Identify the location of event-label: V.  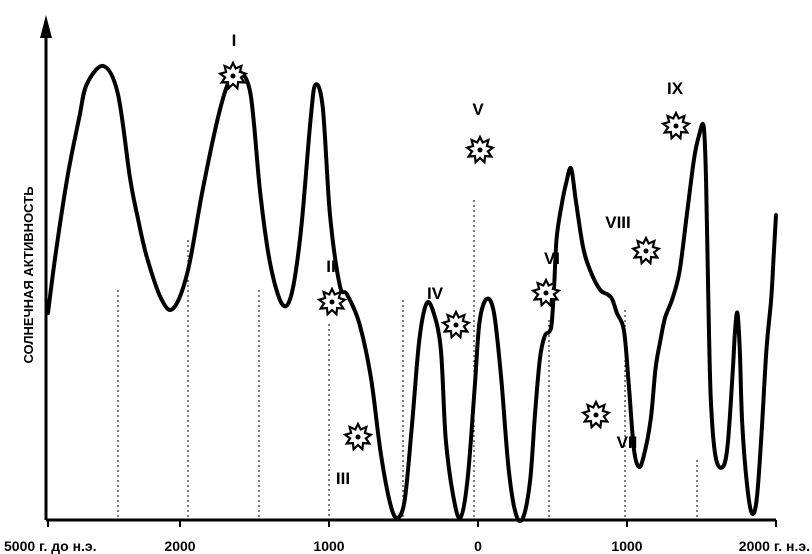
(478, 109).